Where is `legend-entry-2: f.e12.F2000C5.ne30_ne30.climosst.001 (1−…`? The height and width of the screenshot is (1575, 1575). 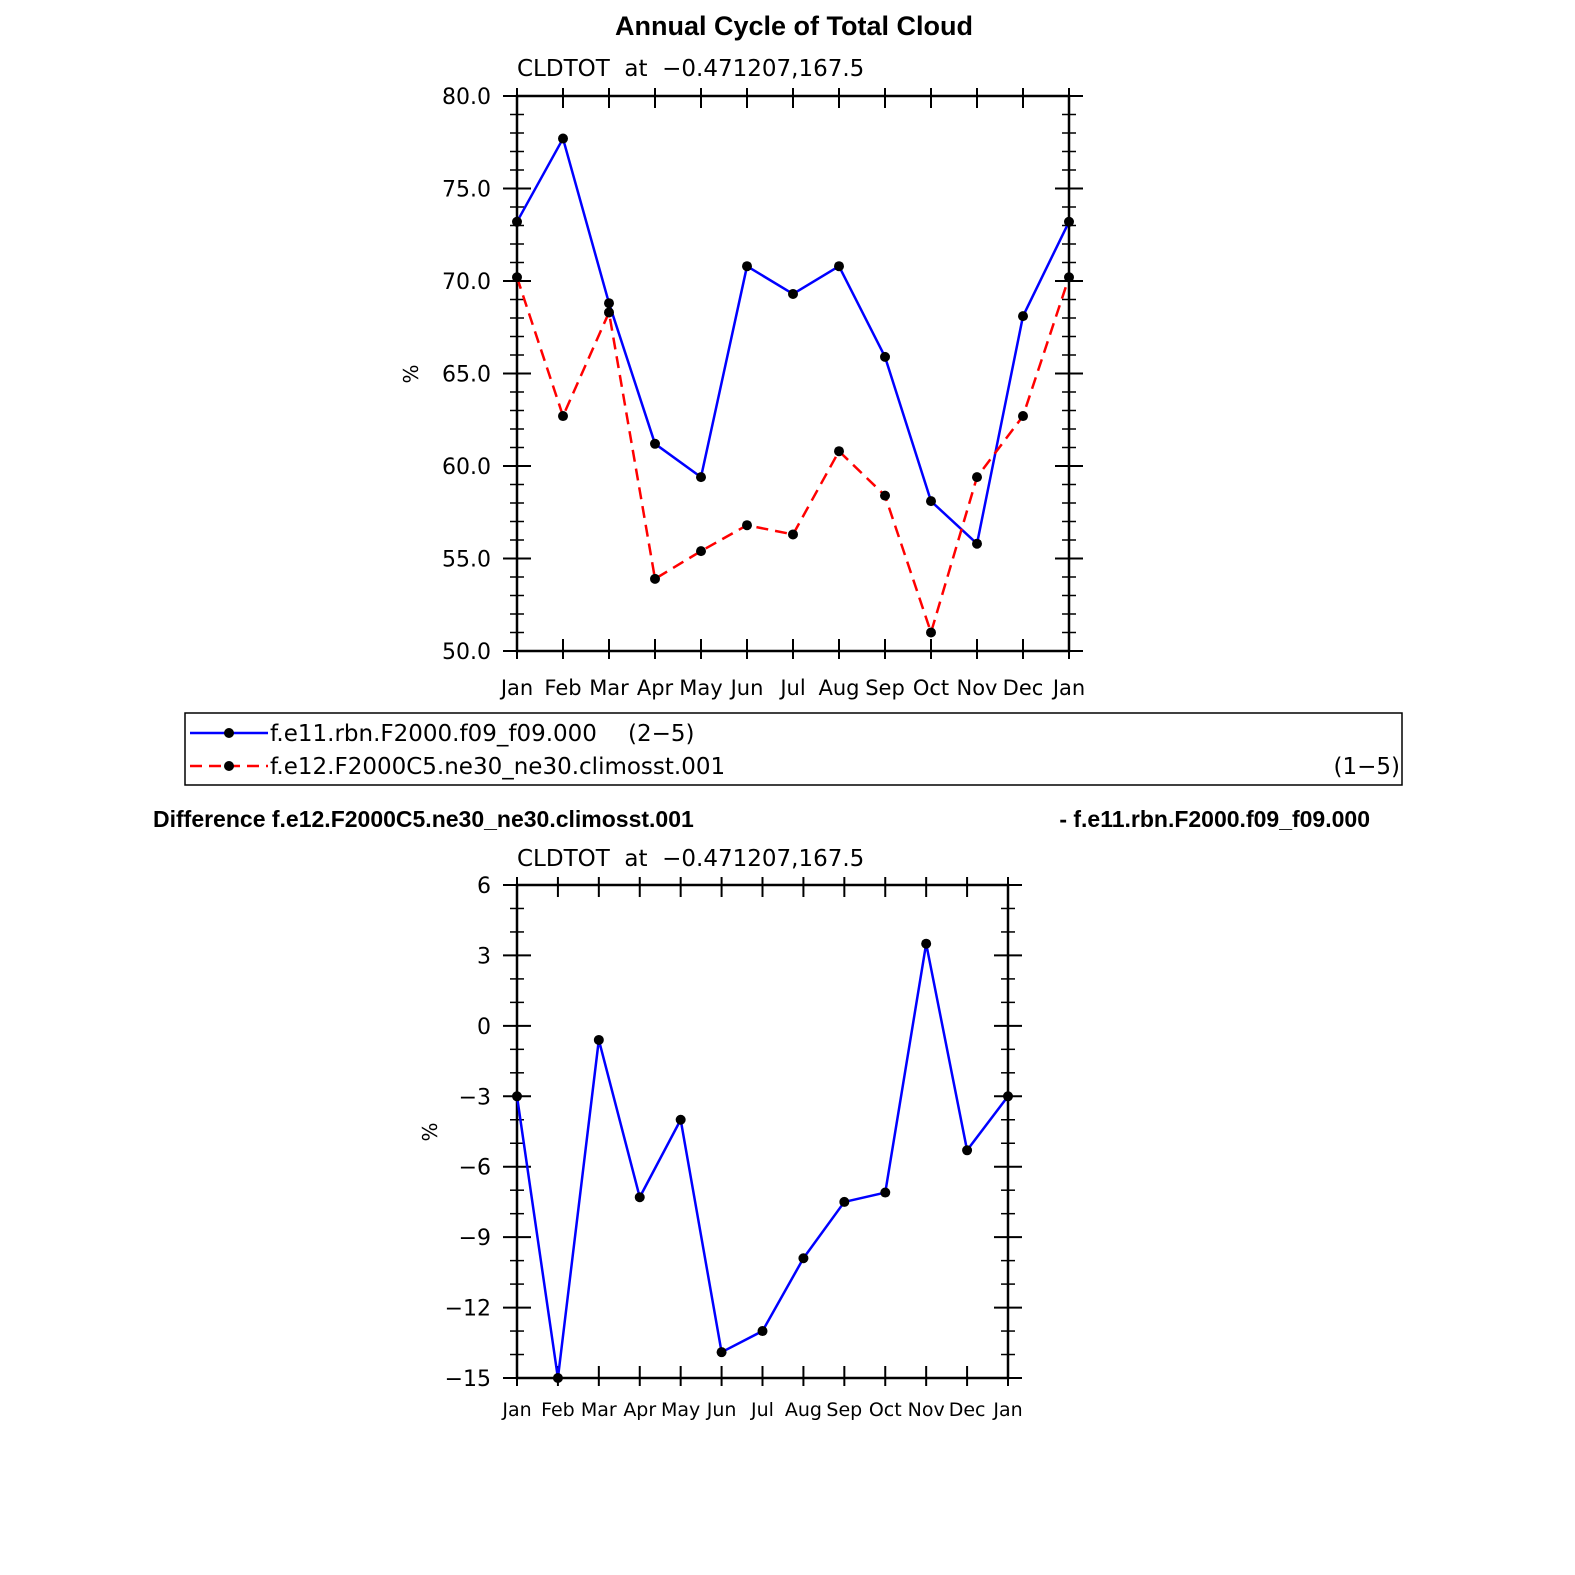 legend-entry-2: f.e12.F2000C5.ne30_ne30.climosst.001 (1−… is located at coordinates (795, 767).